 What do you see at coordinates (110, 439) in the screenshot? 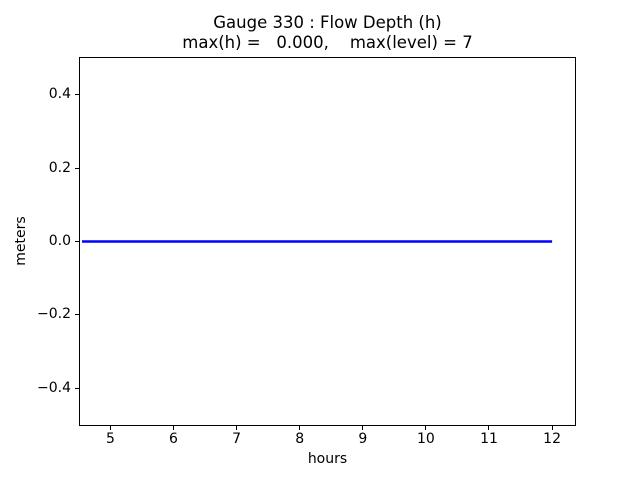
I see `x-tick-label: 5` at bounding box center [110, 439].